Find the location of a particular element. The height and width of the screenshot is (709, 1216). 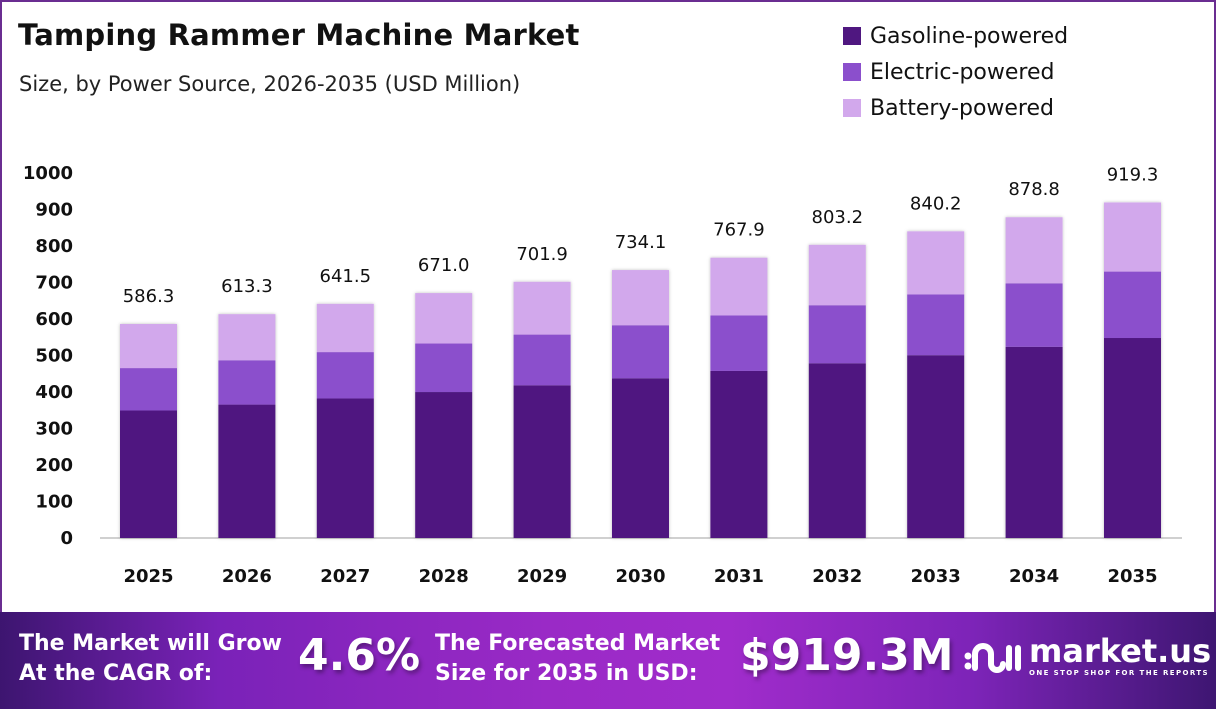

bar-segment-electric-powered-2035 is located at coordinates (1132, 305).